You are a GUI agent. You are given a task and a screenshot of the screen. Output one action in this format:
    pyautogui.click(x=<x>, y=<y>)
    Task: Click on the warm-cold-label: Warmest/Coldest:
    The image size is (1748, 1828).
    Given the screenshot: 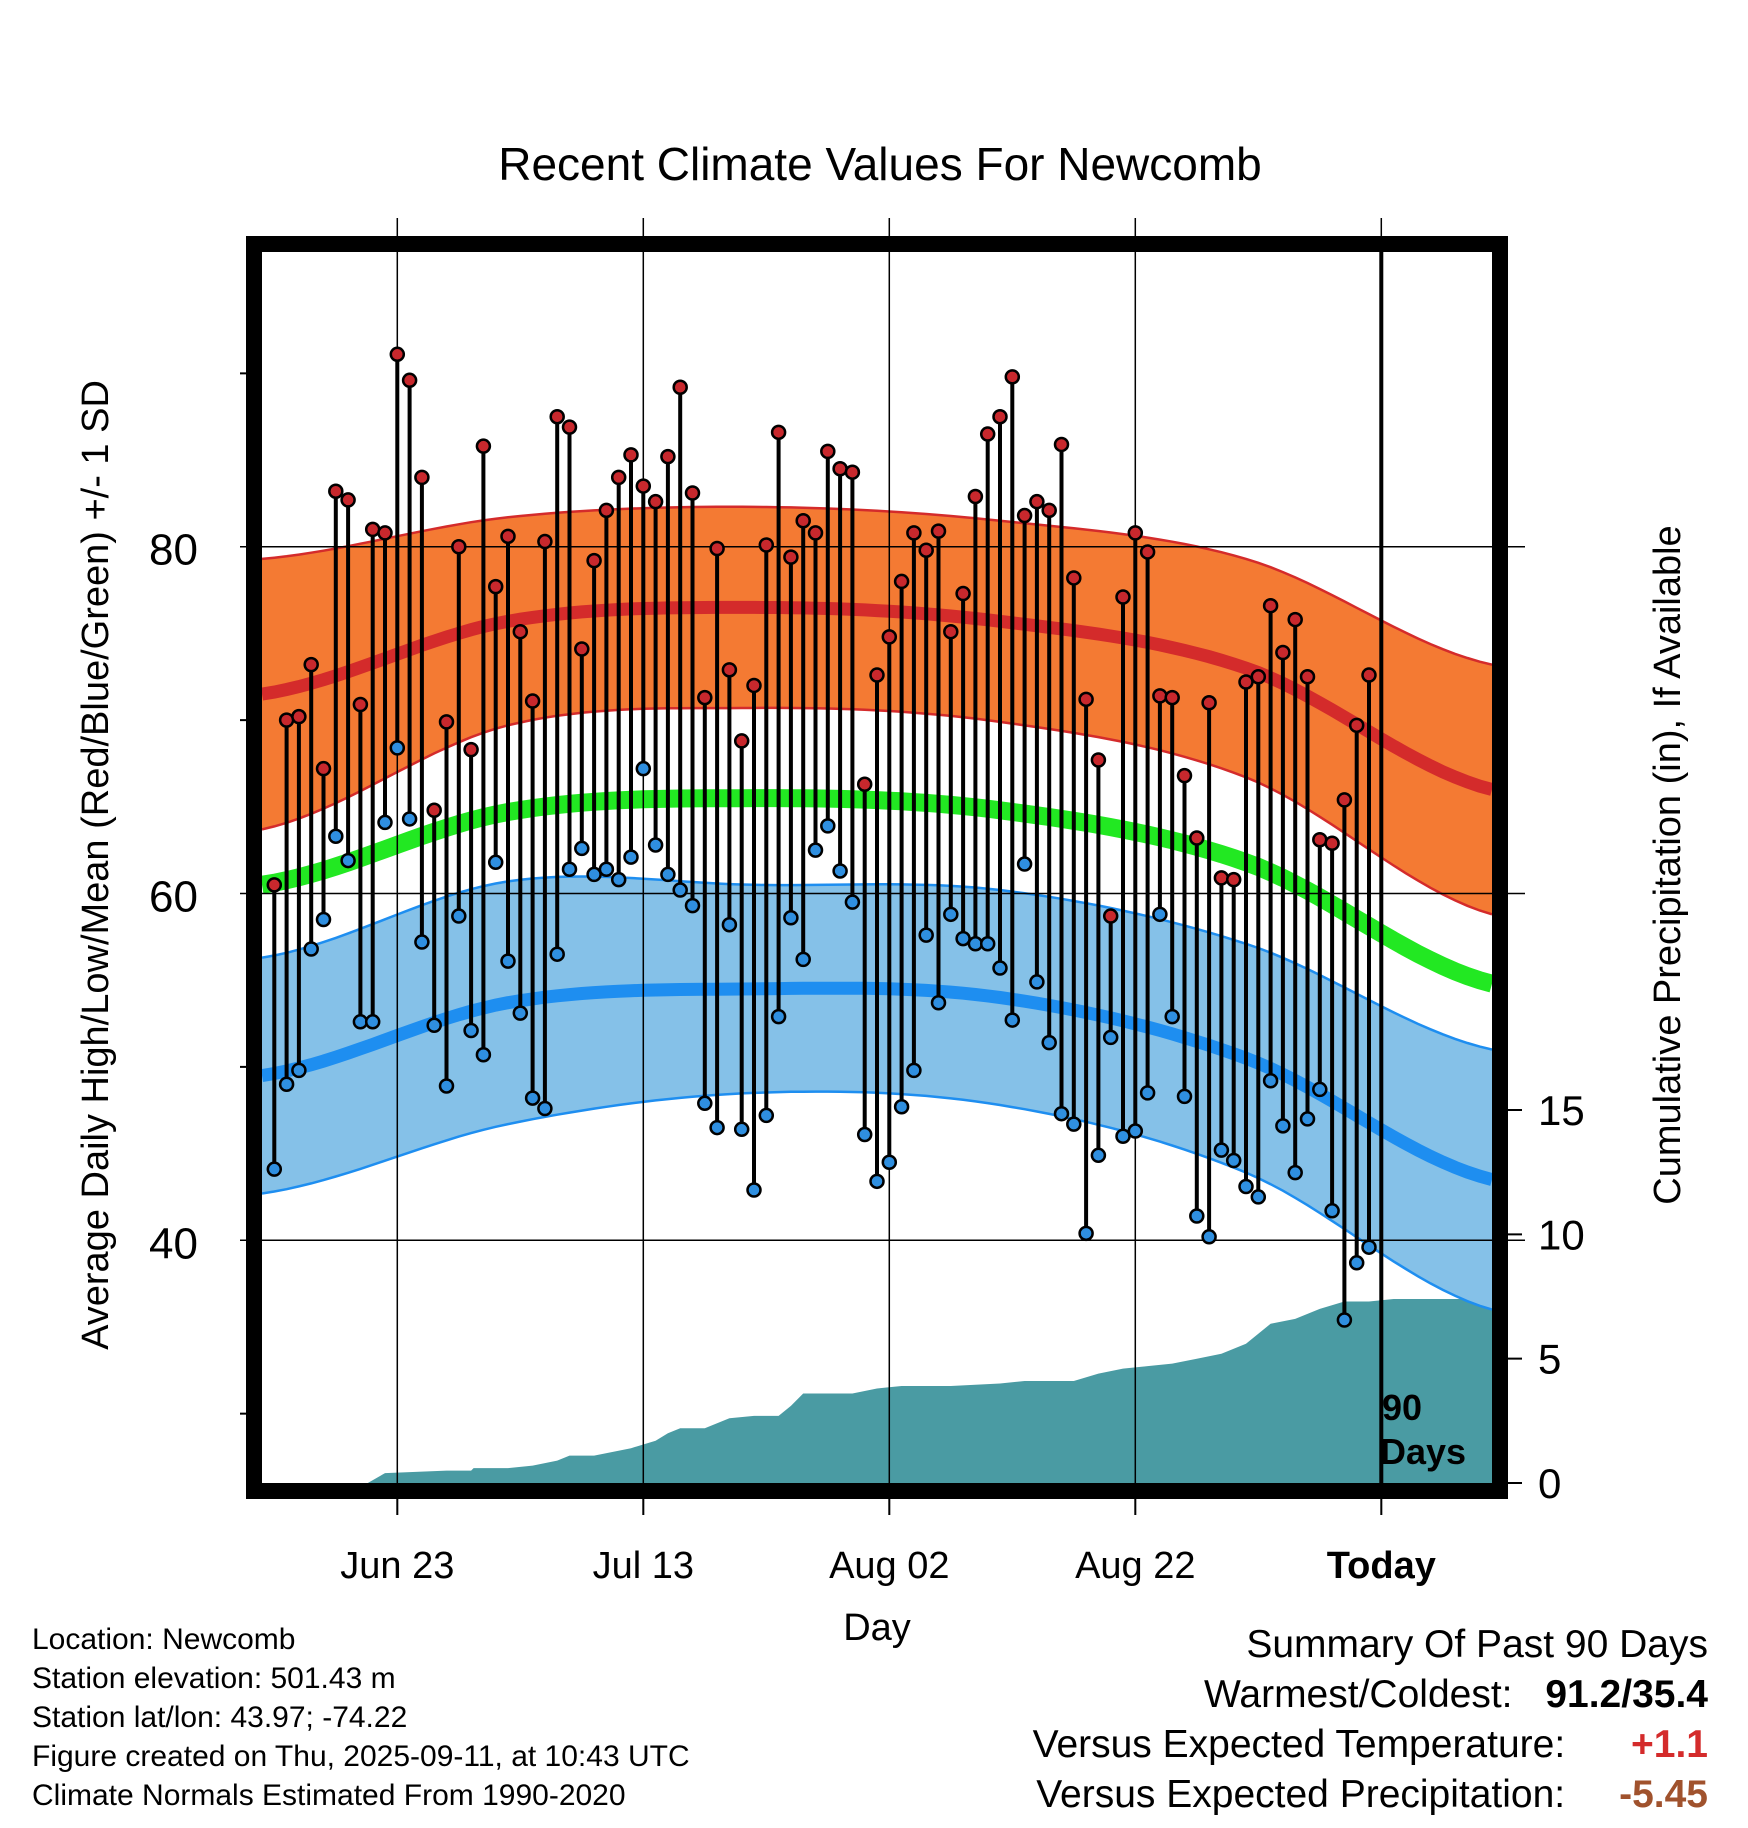 What is the action you would take?
    pyautogui.click(x=1358, y=1694)
    